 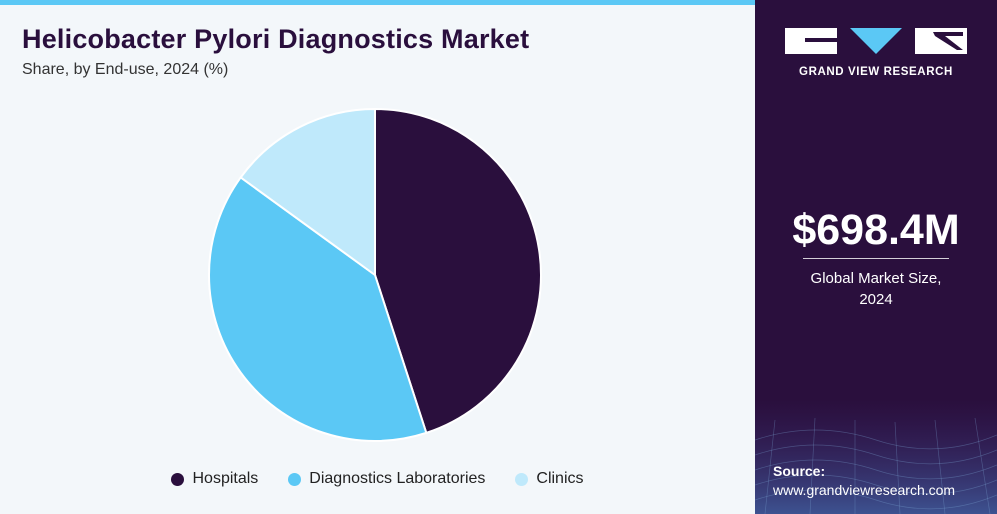 I want to click on source-label: Source:, so click(x=799, y=471).